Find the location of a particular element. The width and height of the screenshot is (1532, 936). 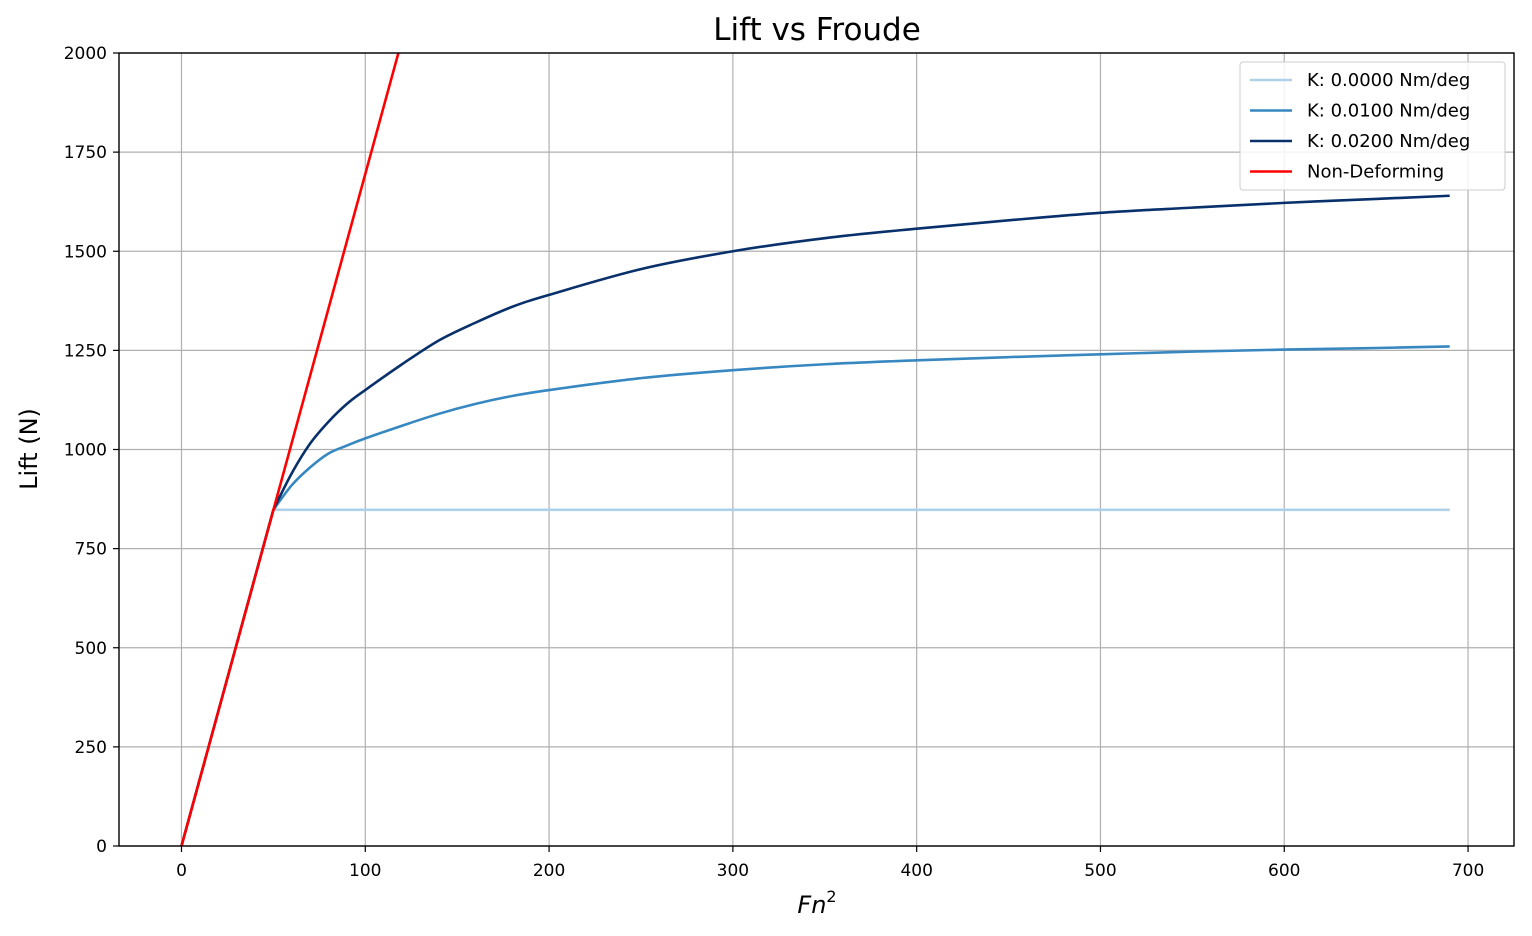

x-tick-label: 400 is located at coordinates (916, 871).